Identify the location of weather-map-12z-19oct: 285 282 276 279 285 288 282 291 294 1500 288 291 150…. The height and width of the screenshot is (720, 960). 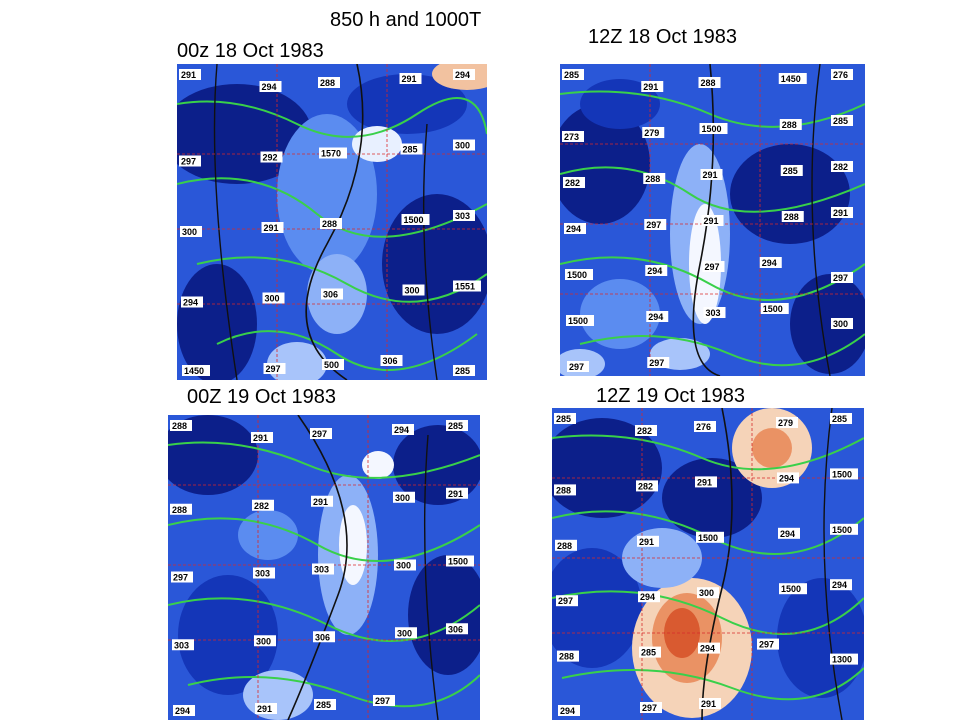
(708, 564).